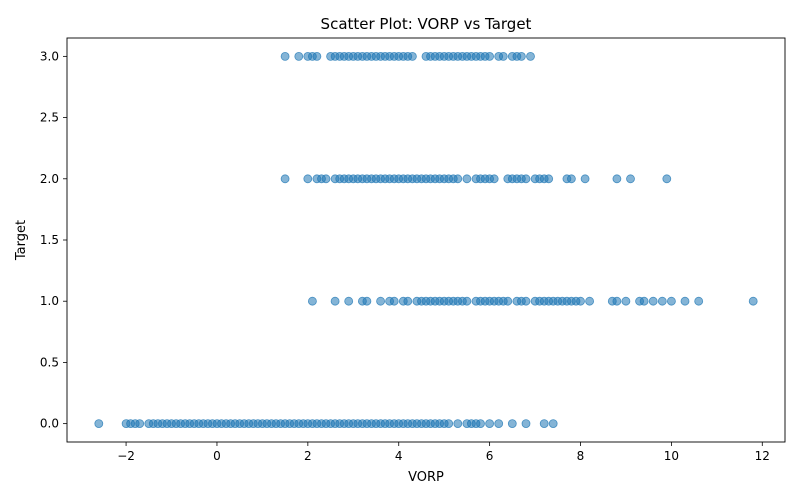  I want to click on y-tick-label: 0.0, so click(49, 424).